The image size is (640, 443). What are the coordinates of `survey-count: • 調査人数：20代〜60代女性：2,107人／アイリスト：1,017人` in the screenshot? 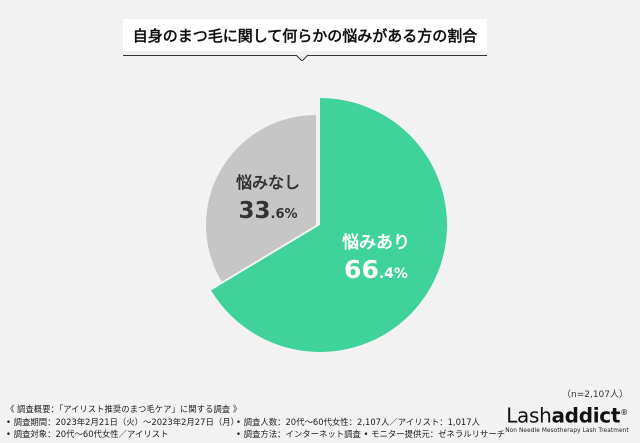 It's located at (358, 421).